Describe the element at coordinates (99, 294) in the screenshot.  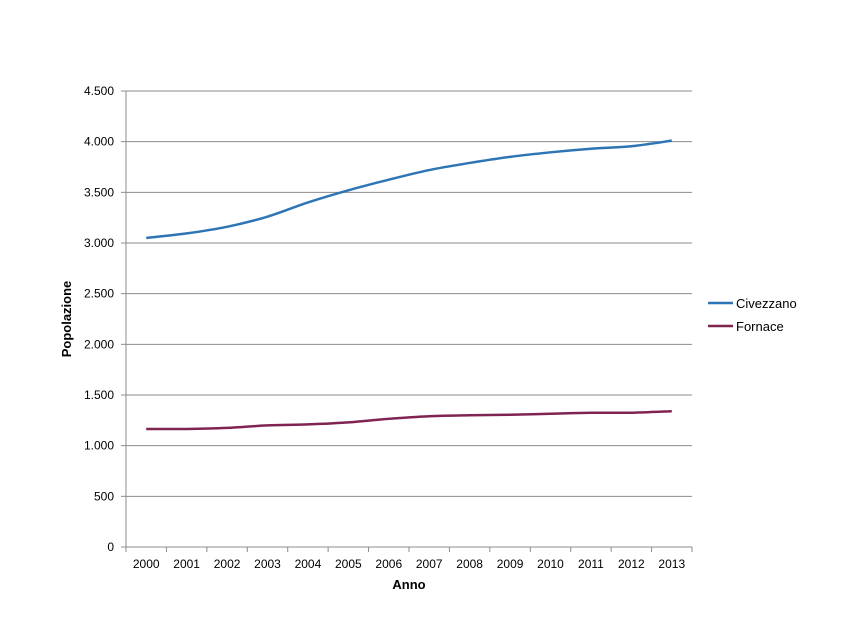
I see `y-tick-label: 2.500` at that location.